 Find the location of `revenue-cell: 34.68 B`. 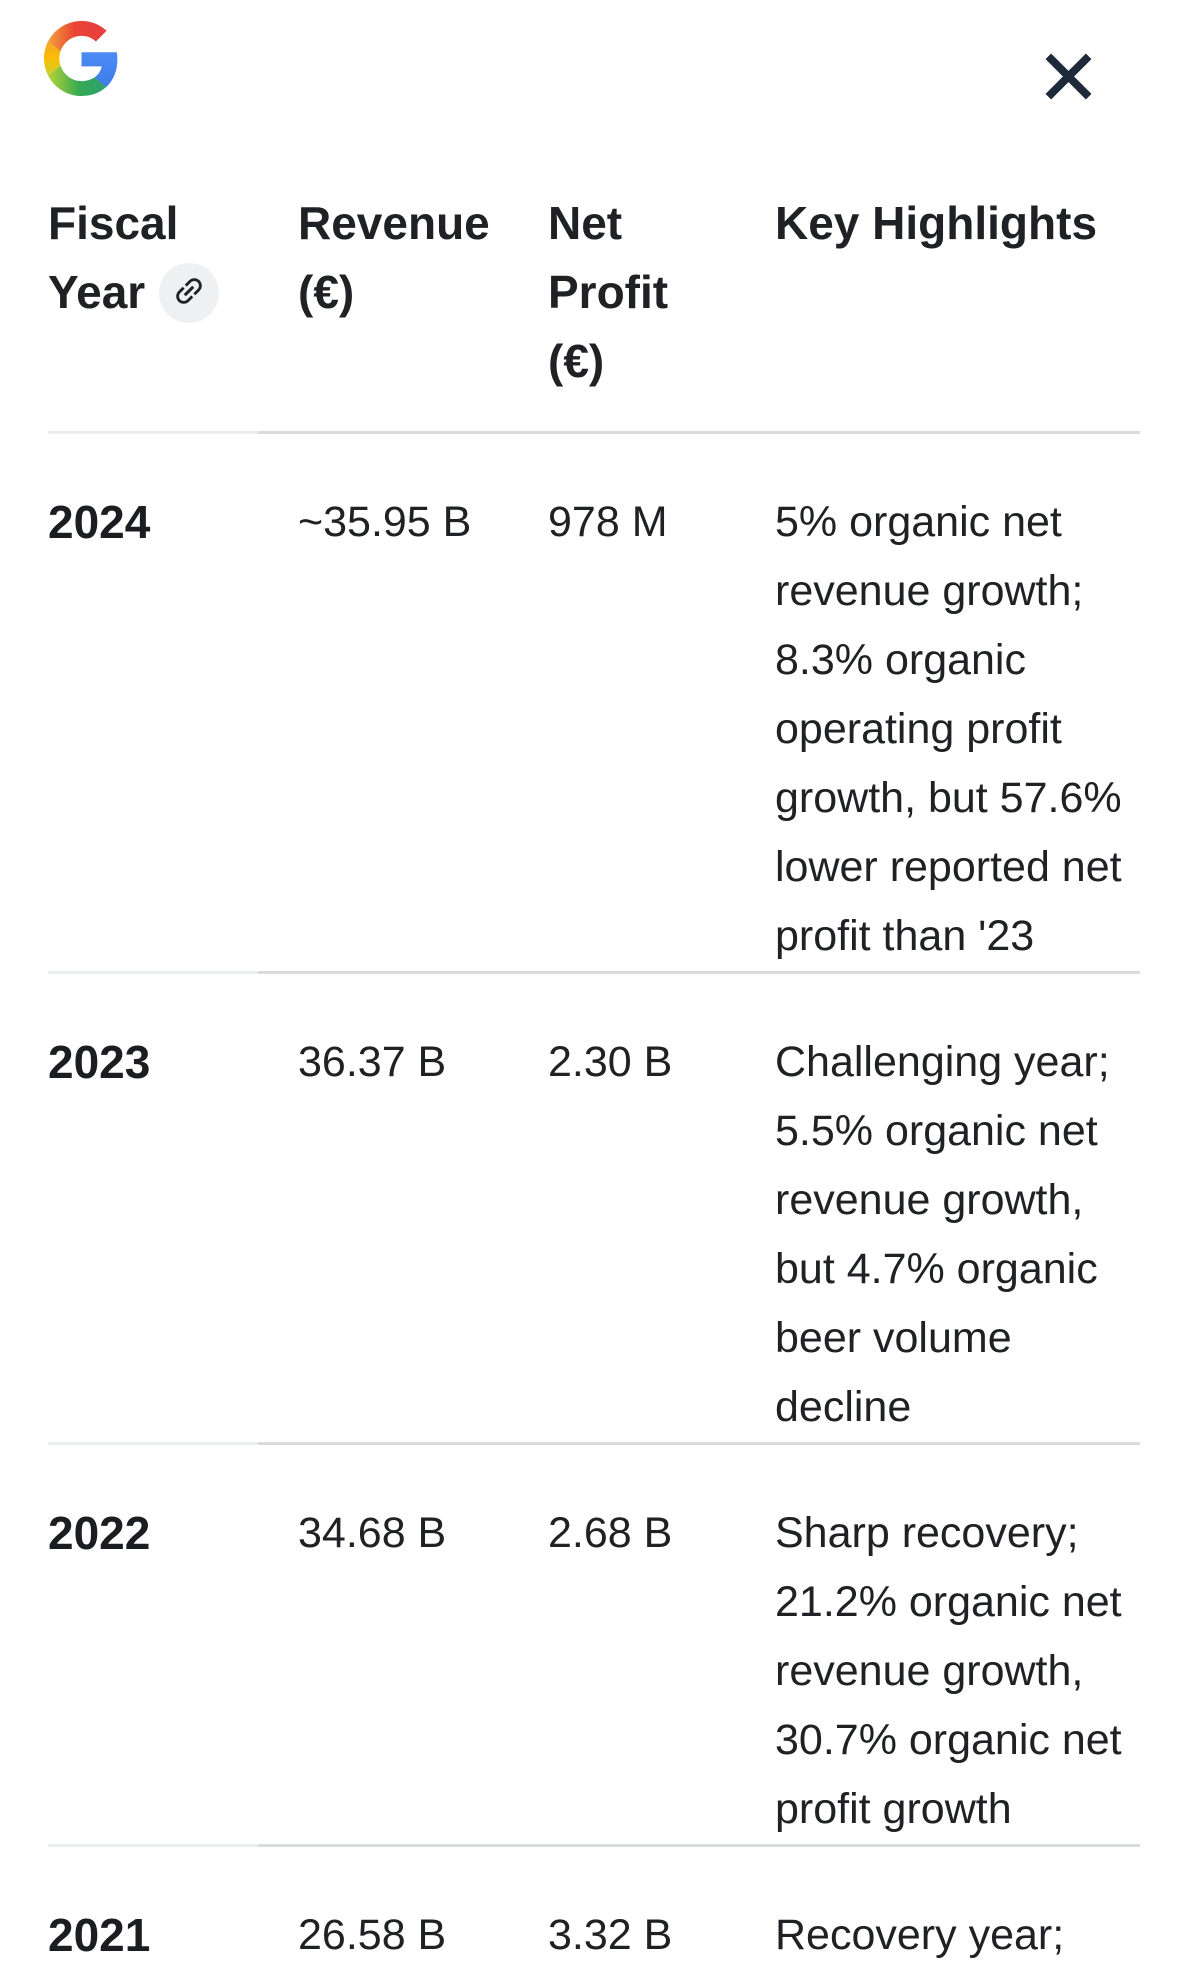

revenue-cell: 34.68 B is located at coordinates (372, 1533).